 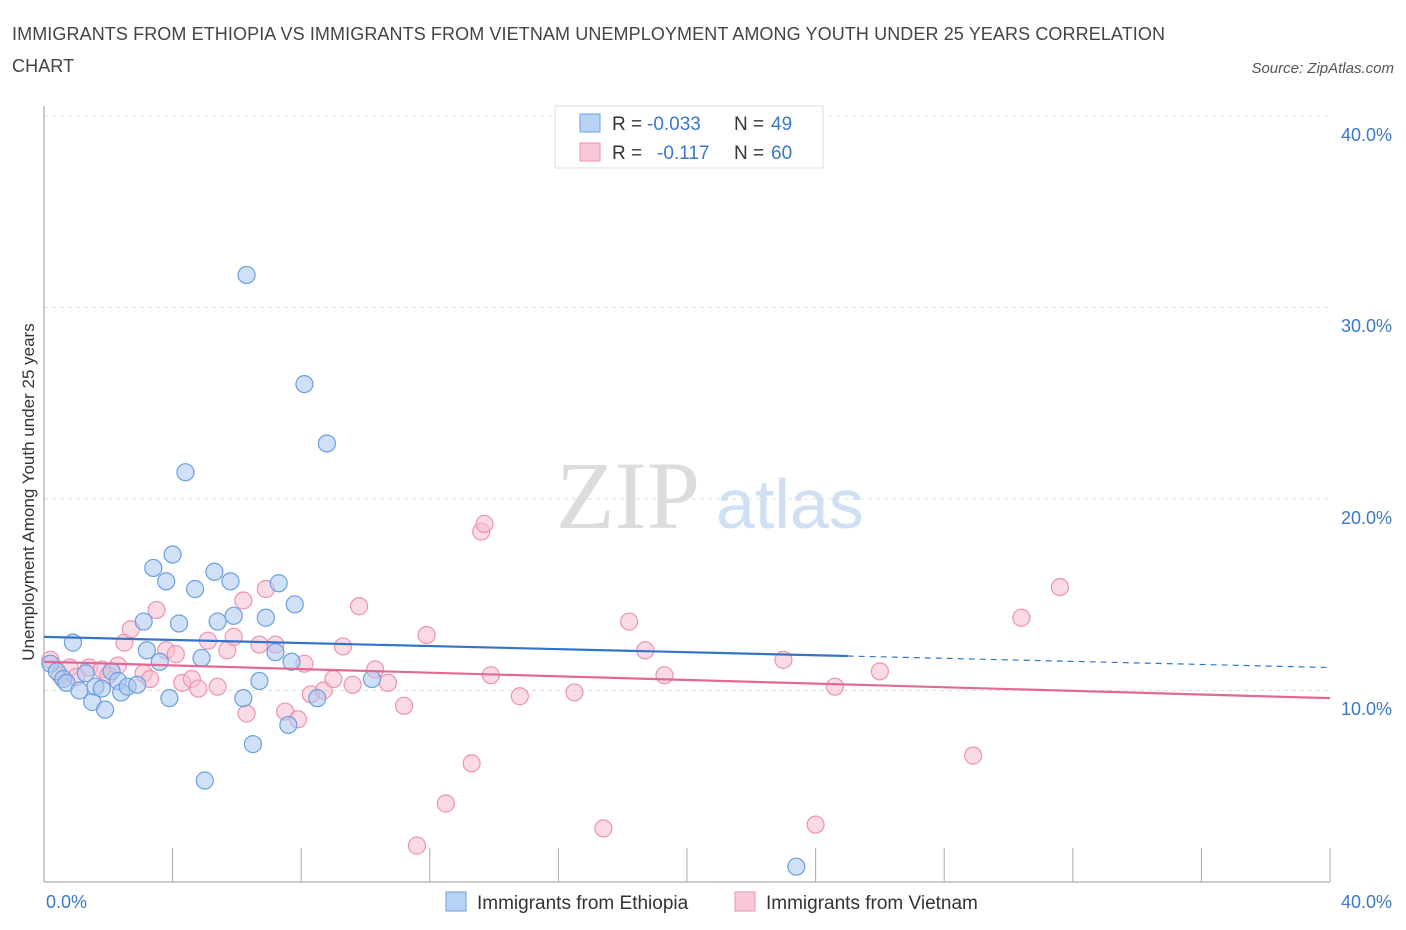 I want to click on trend-lines, so click(x=687, y=667).